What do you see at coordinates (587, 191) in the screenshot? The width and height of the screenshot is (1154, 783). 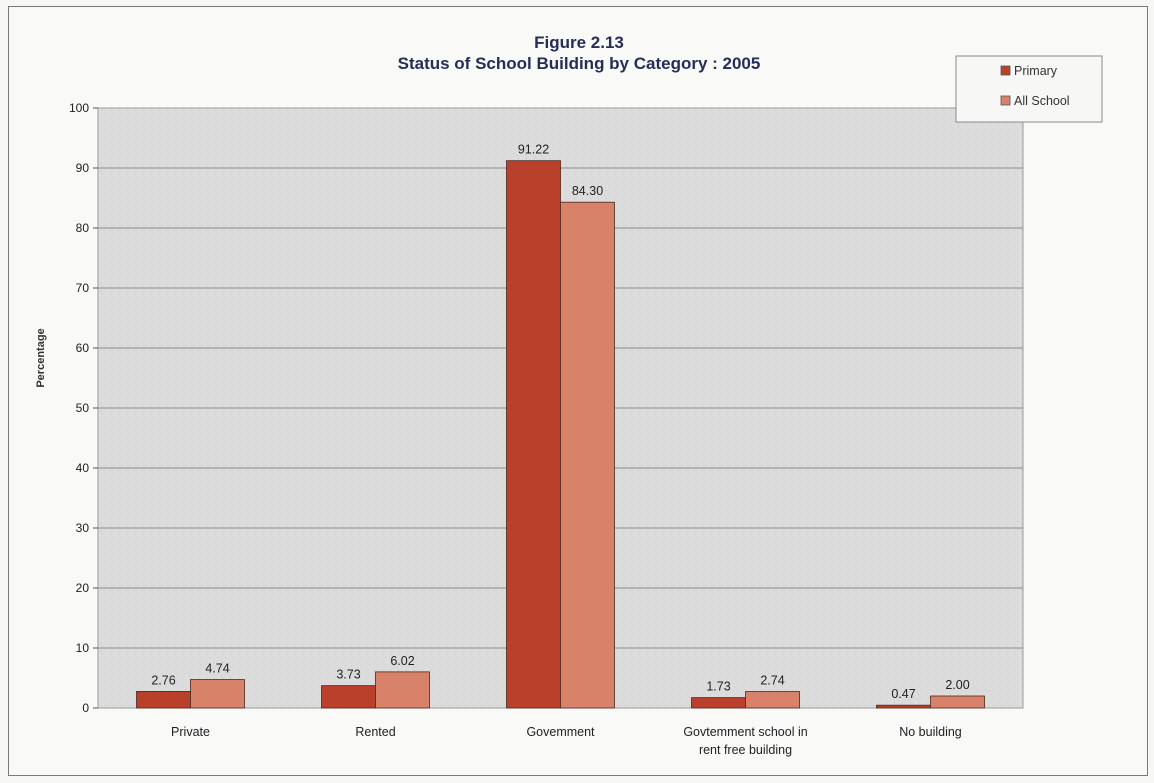 I see `value-label-all-school: 84.30` at bounding box center [587, 191].